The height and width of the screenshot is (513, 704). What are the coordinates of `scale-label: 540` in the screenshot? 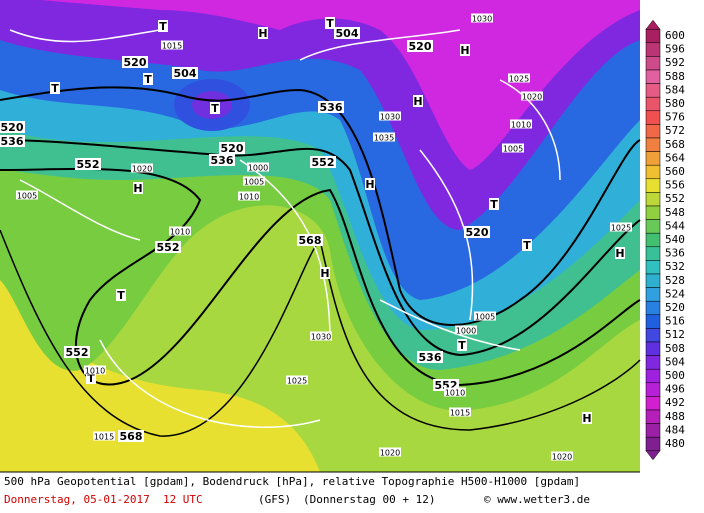 It's located at (675, 239).